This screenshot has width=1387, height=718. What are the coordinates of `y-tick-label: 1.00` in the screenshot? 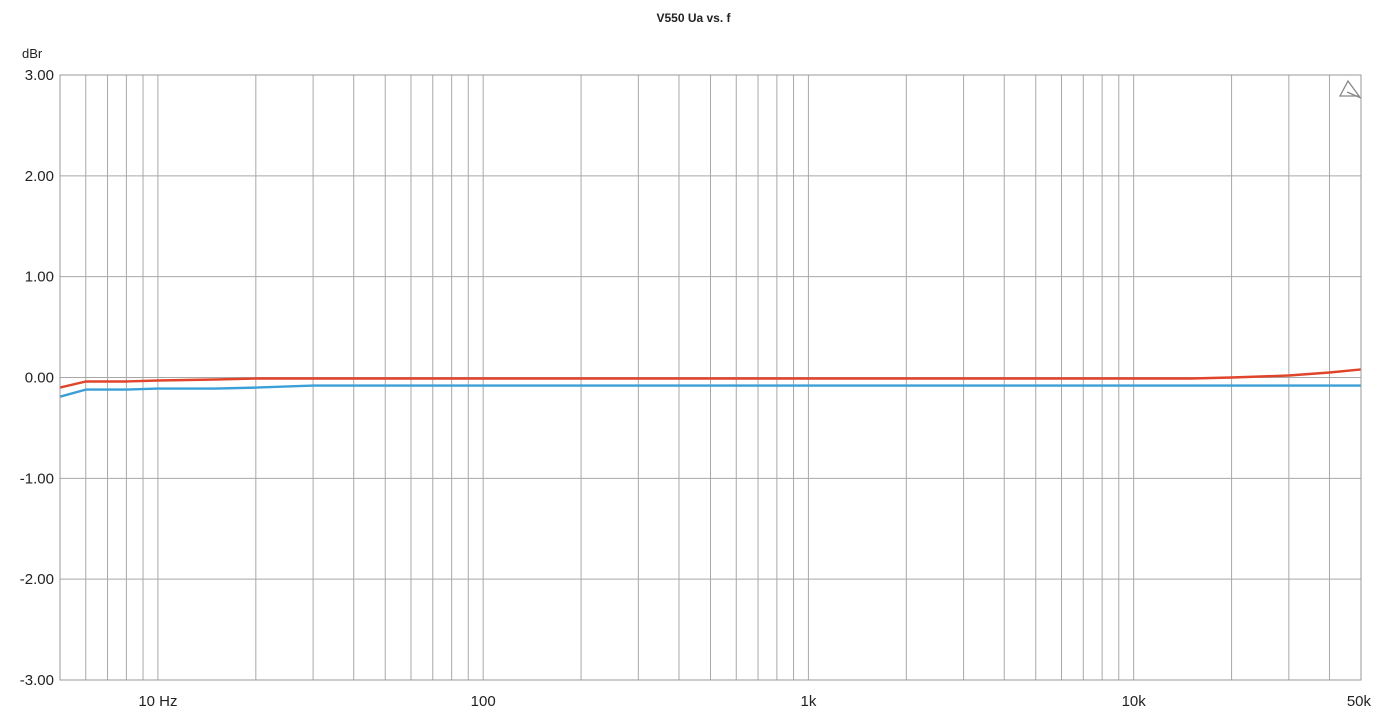 It's located at (39, 277).